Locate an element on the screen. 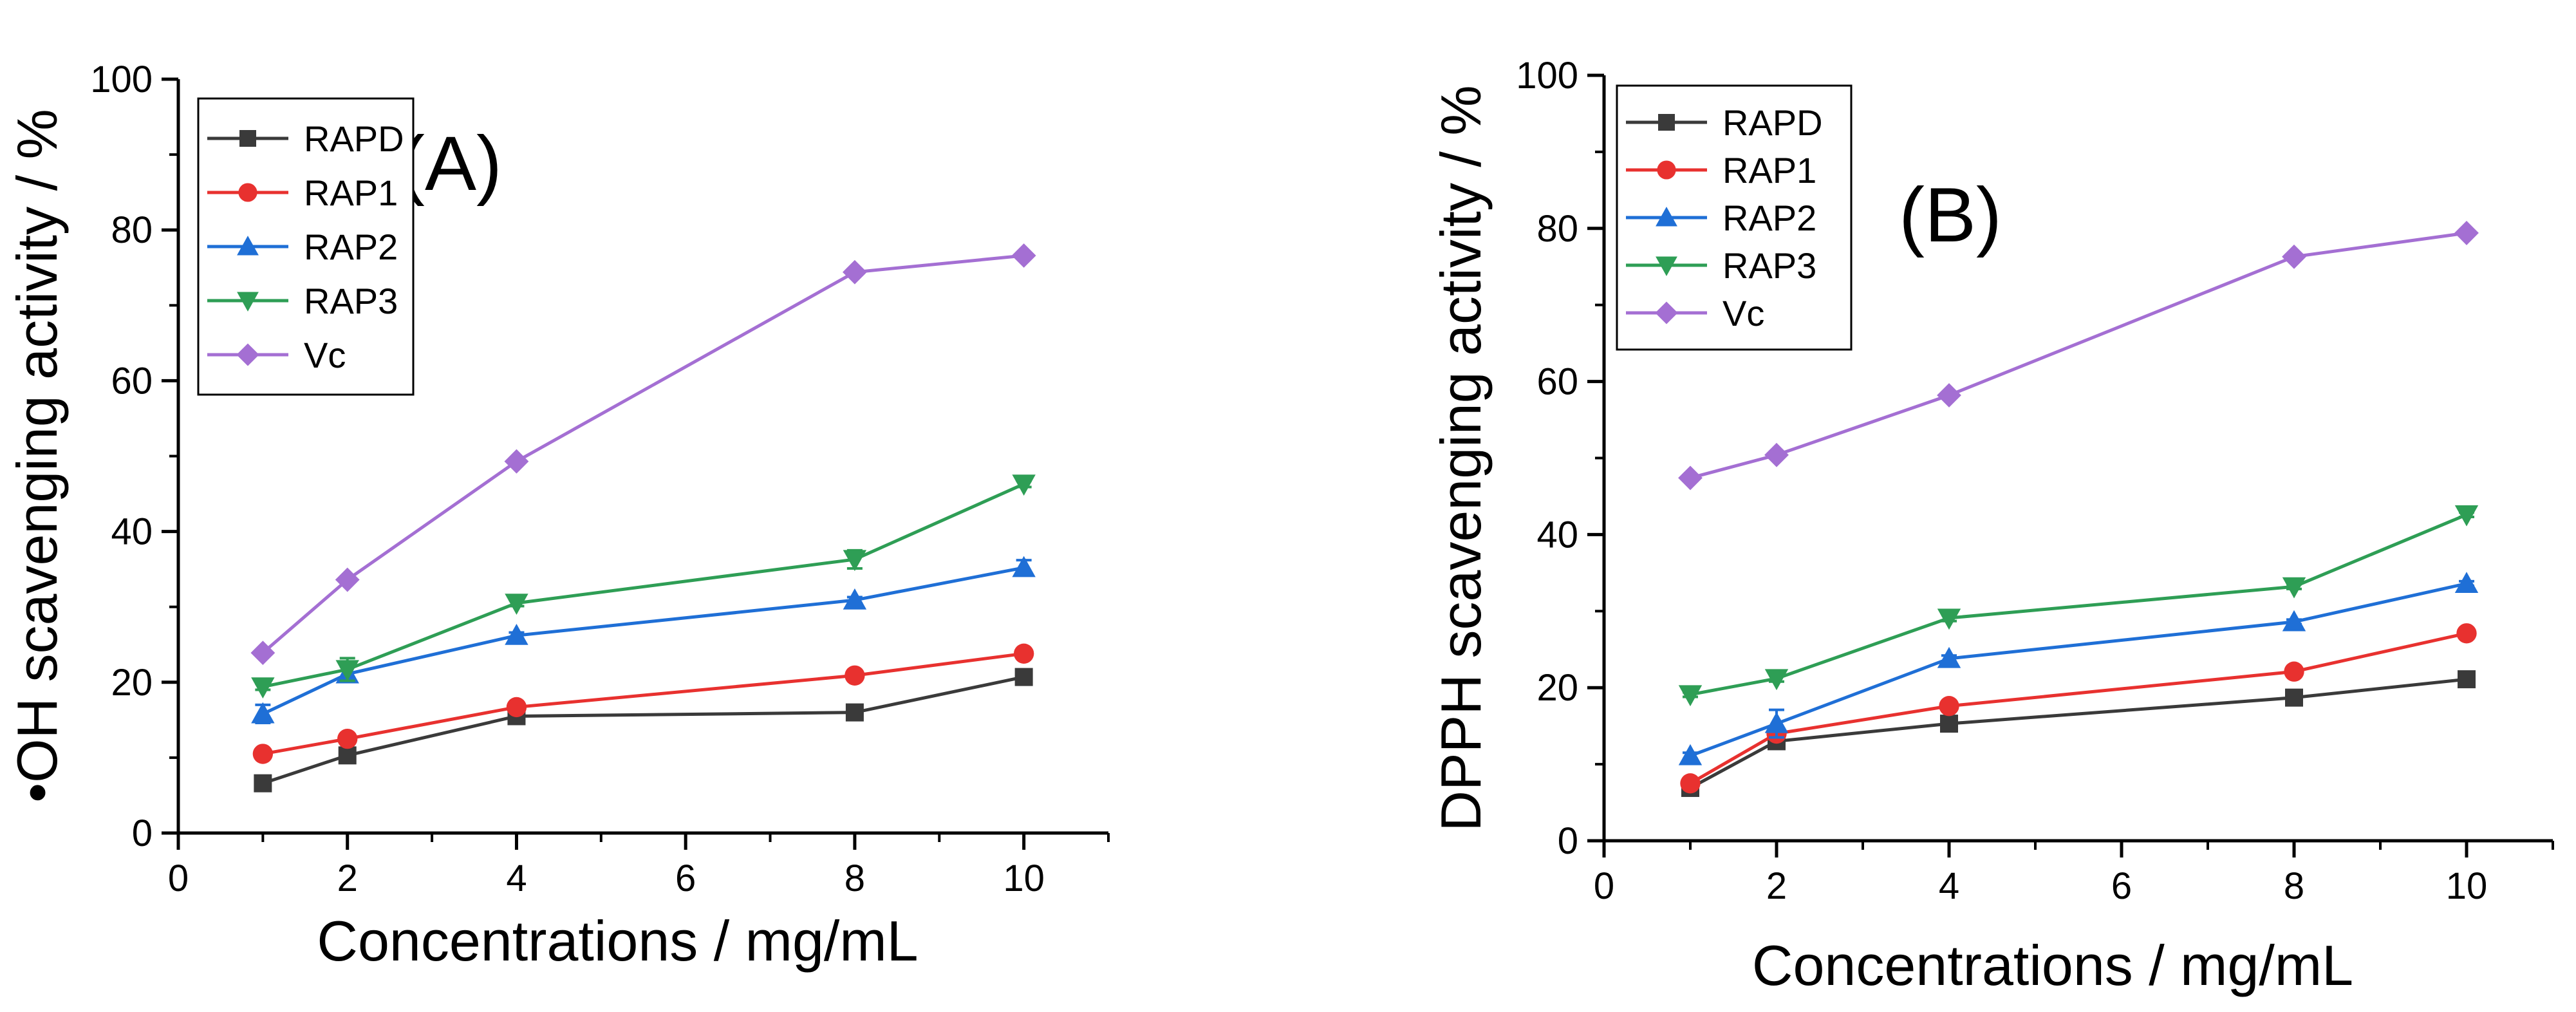 Image resolution: width=2576 pixels, height=1012 pixels. panel-label: (A) is located at coordinates (450, 163).